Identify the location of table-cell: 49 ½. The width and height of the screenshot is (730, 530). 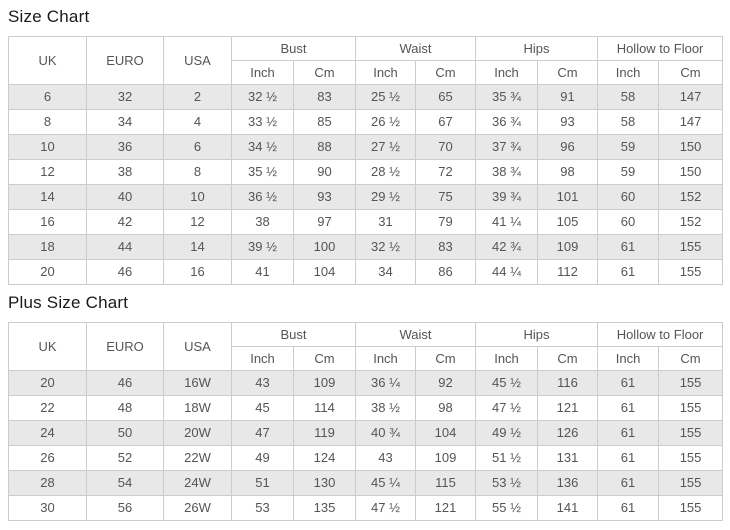
(507, 433).